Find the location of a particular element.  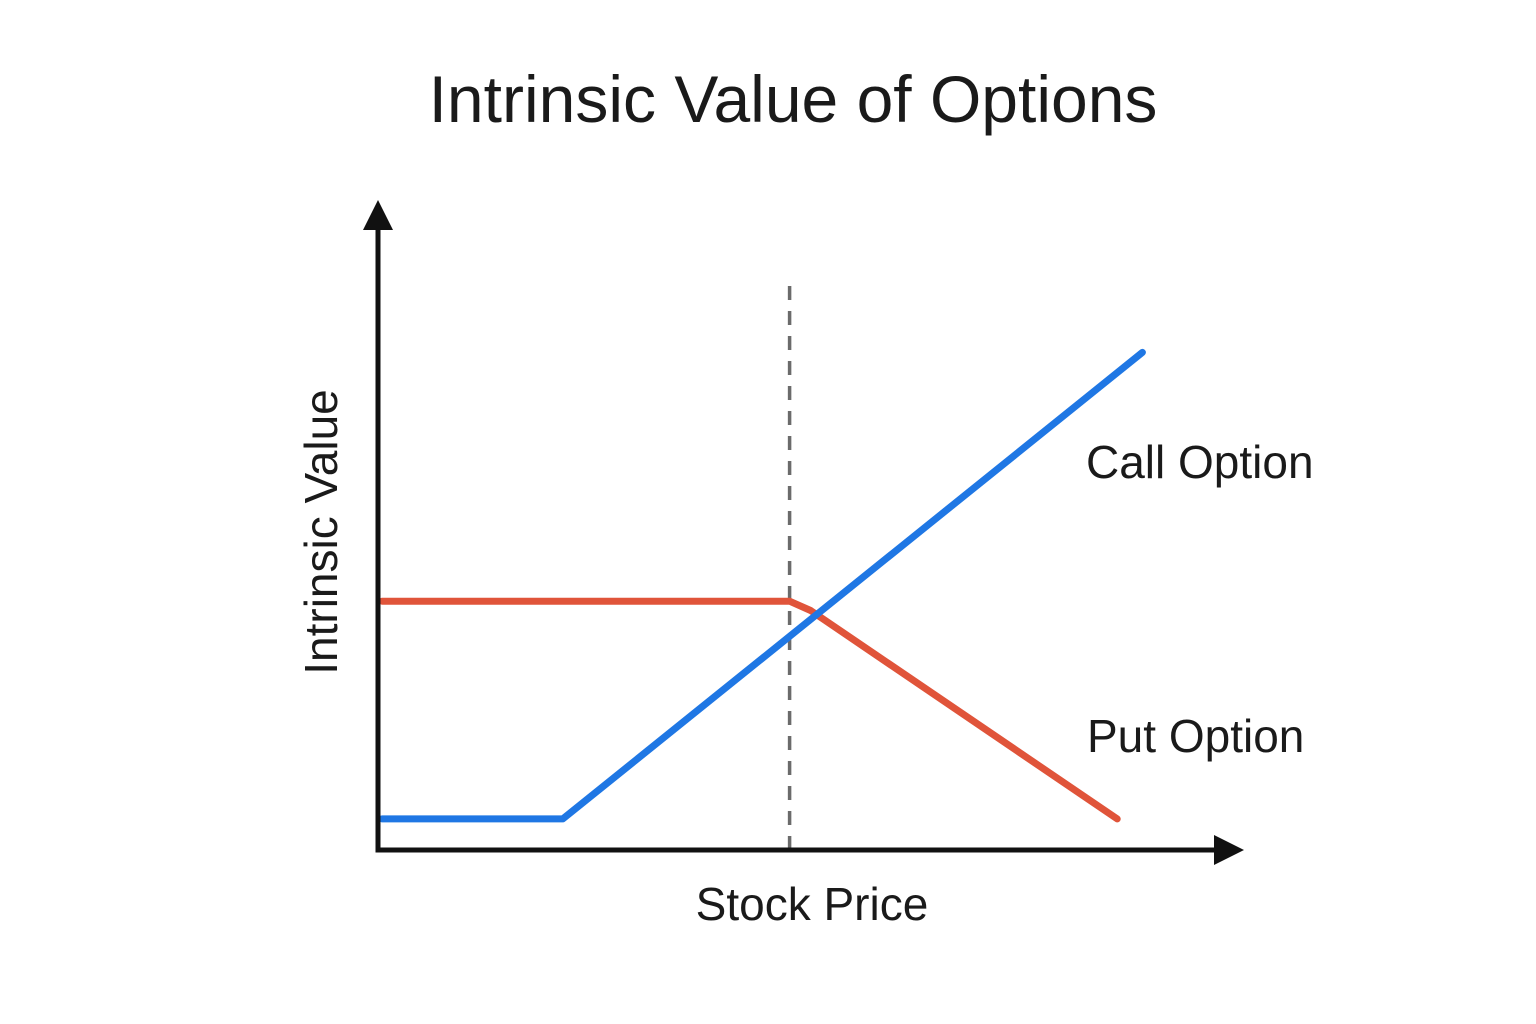

call-option-label: Call Option is located at coordinates (1200, 462).